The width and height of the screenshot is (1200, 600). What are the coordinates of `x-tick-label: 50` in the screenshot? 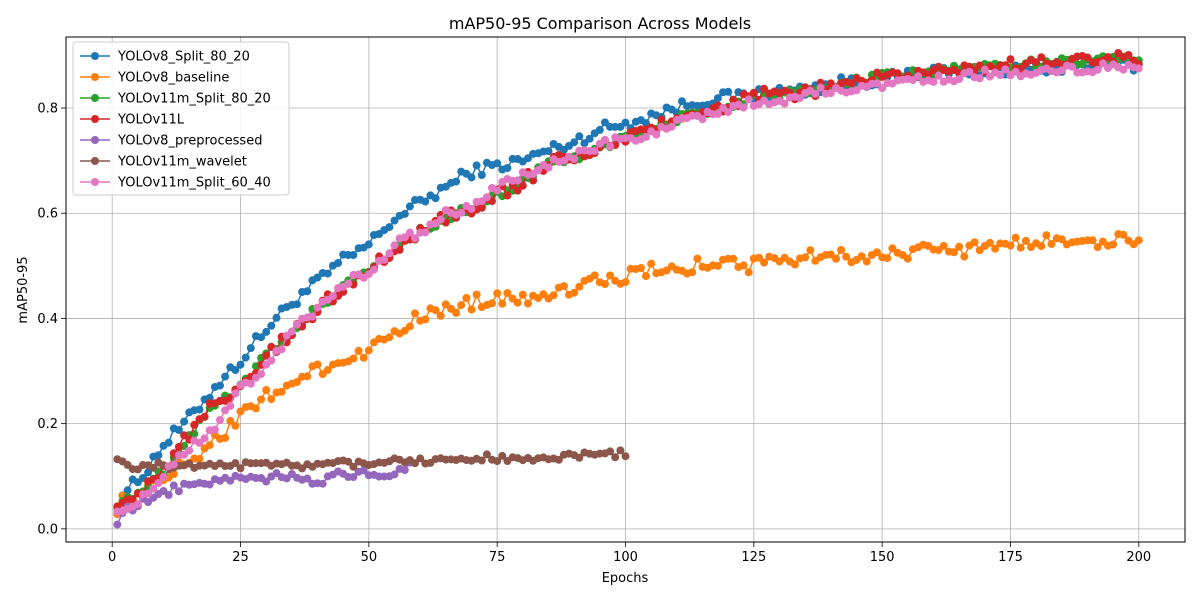 It's located at (369, 557).